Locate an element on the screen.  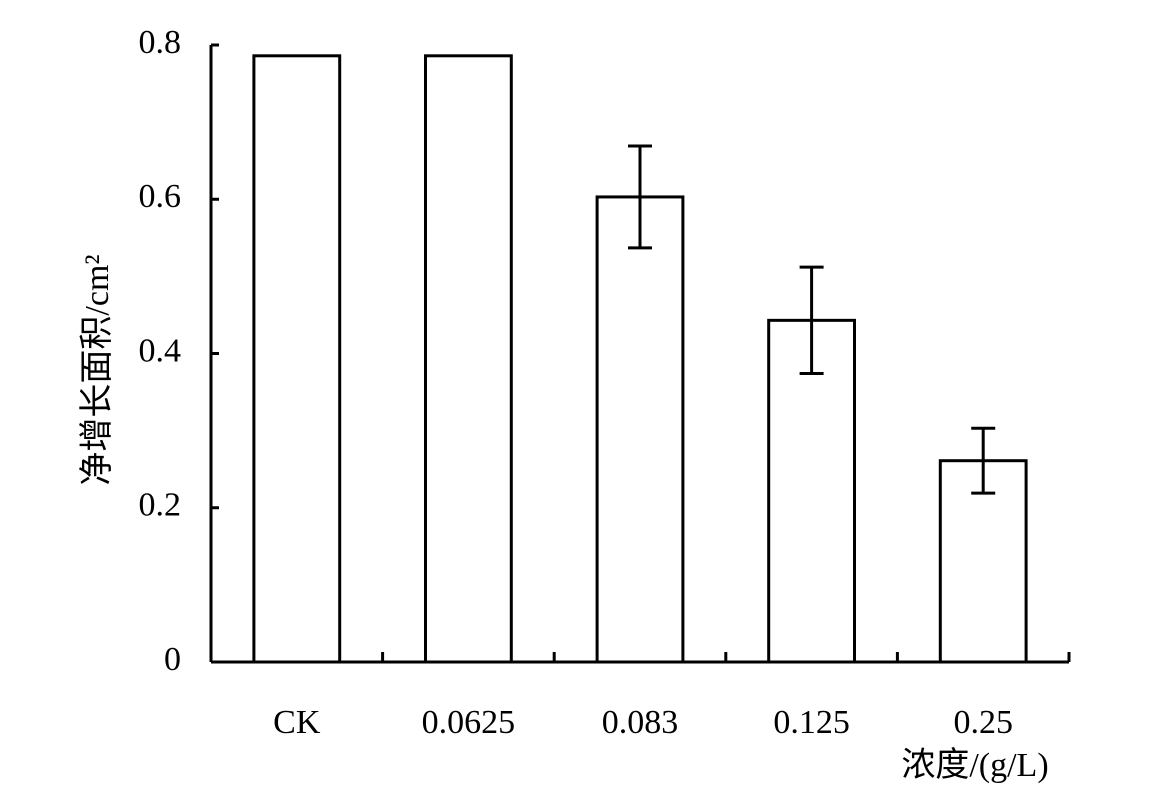
y-tick-label: 0.8 is located at coordinates (160, 42).